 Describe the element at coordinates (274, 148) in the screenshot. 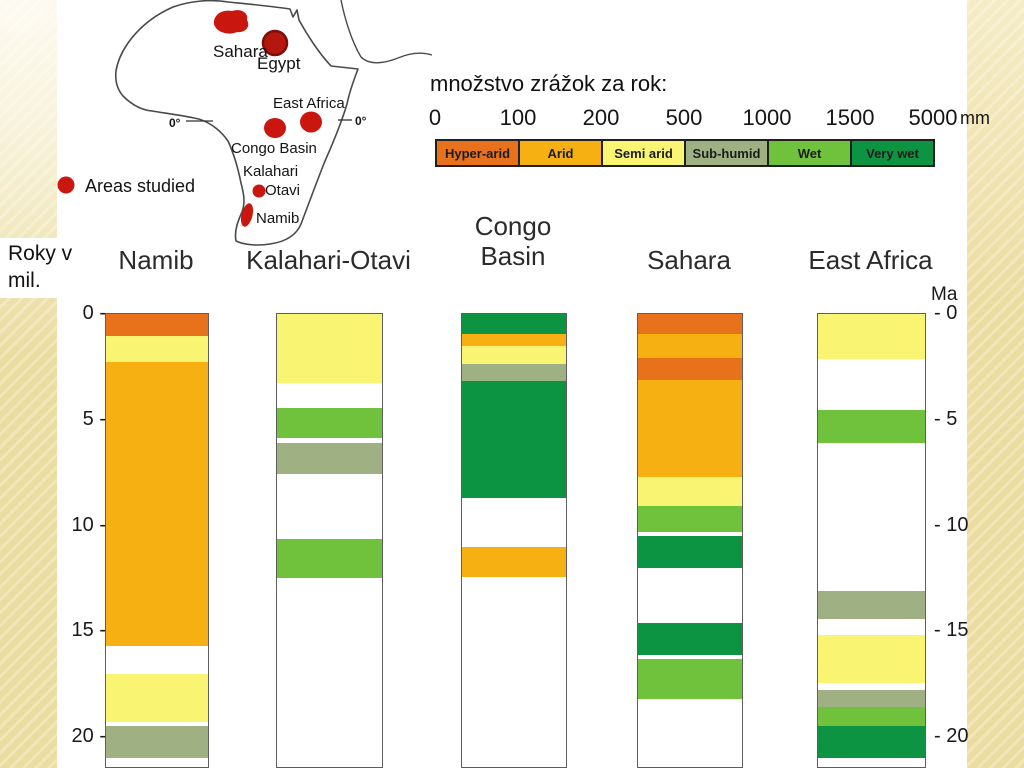

I see `map-label-congo-basin: Congo Basin` at that location.